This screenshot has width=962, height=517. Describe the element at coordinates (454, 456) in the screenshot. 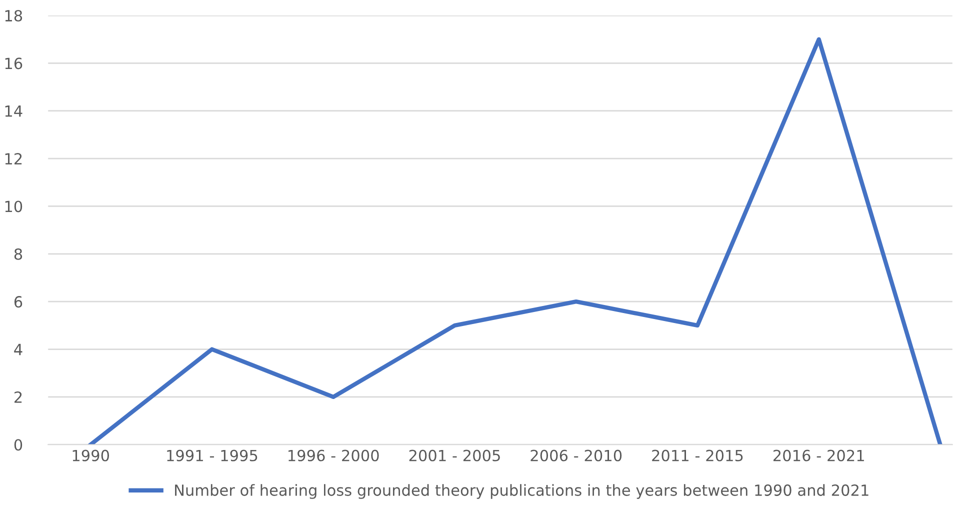

I see `x-tick-label: 2001 - 2005` at that location.